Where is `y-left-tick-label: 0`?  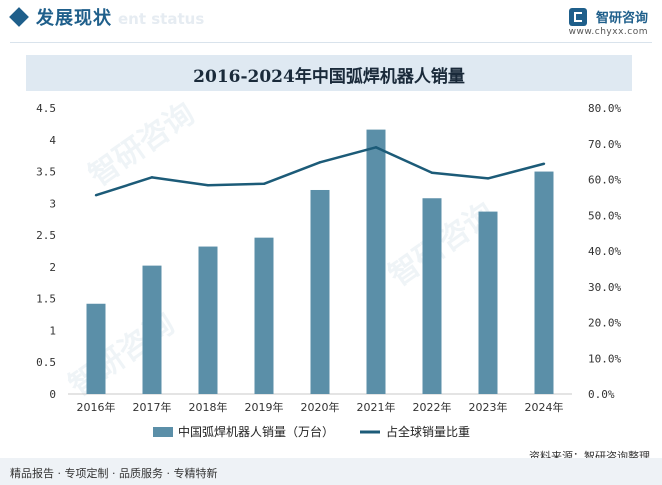
y-left-tick-label: 0 is located at coordinates (52, 394).